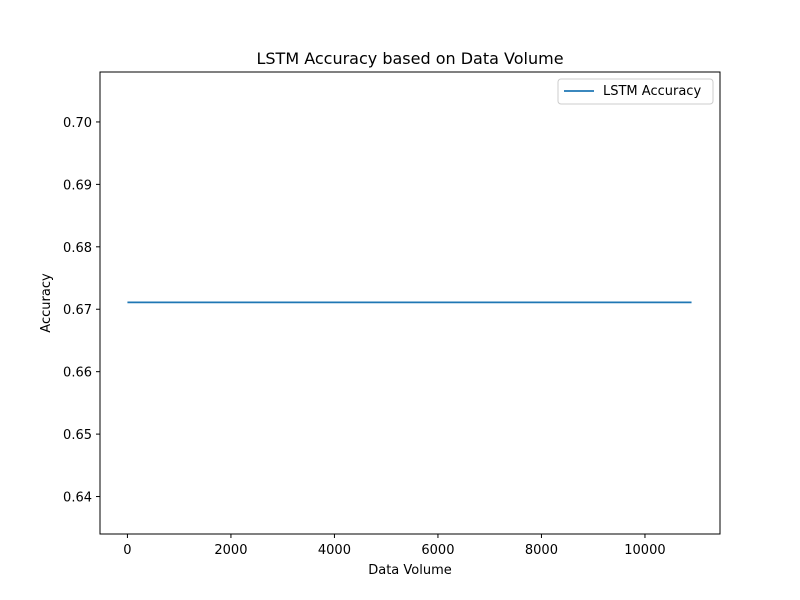 The height and width of the screenshot is (600, 800). What do you see at coordinates (77, 435) in the screenshot?
I see `y-tick-label: 0.65` at bounding box center [77, 435].